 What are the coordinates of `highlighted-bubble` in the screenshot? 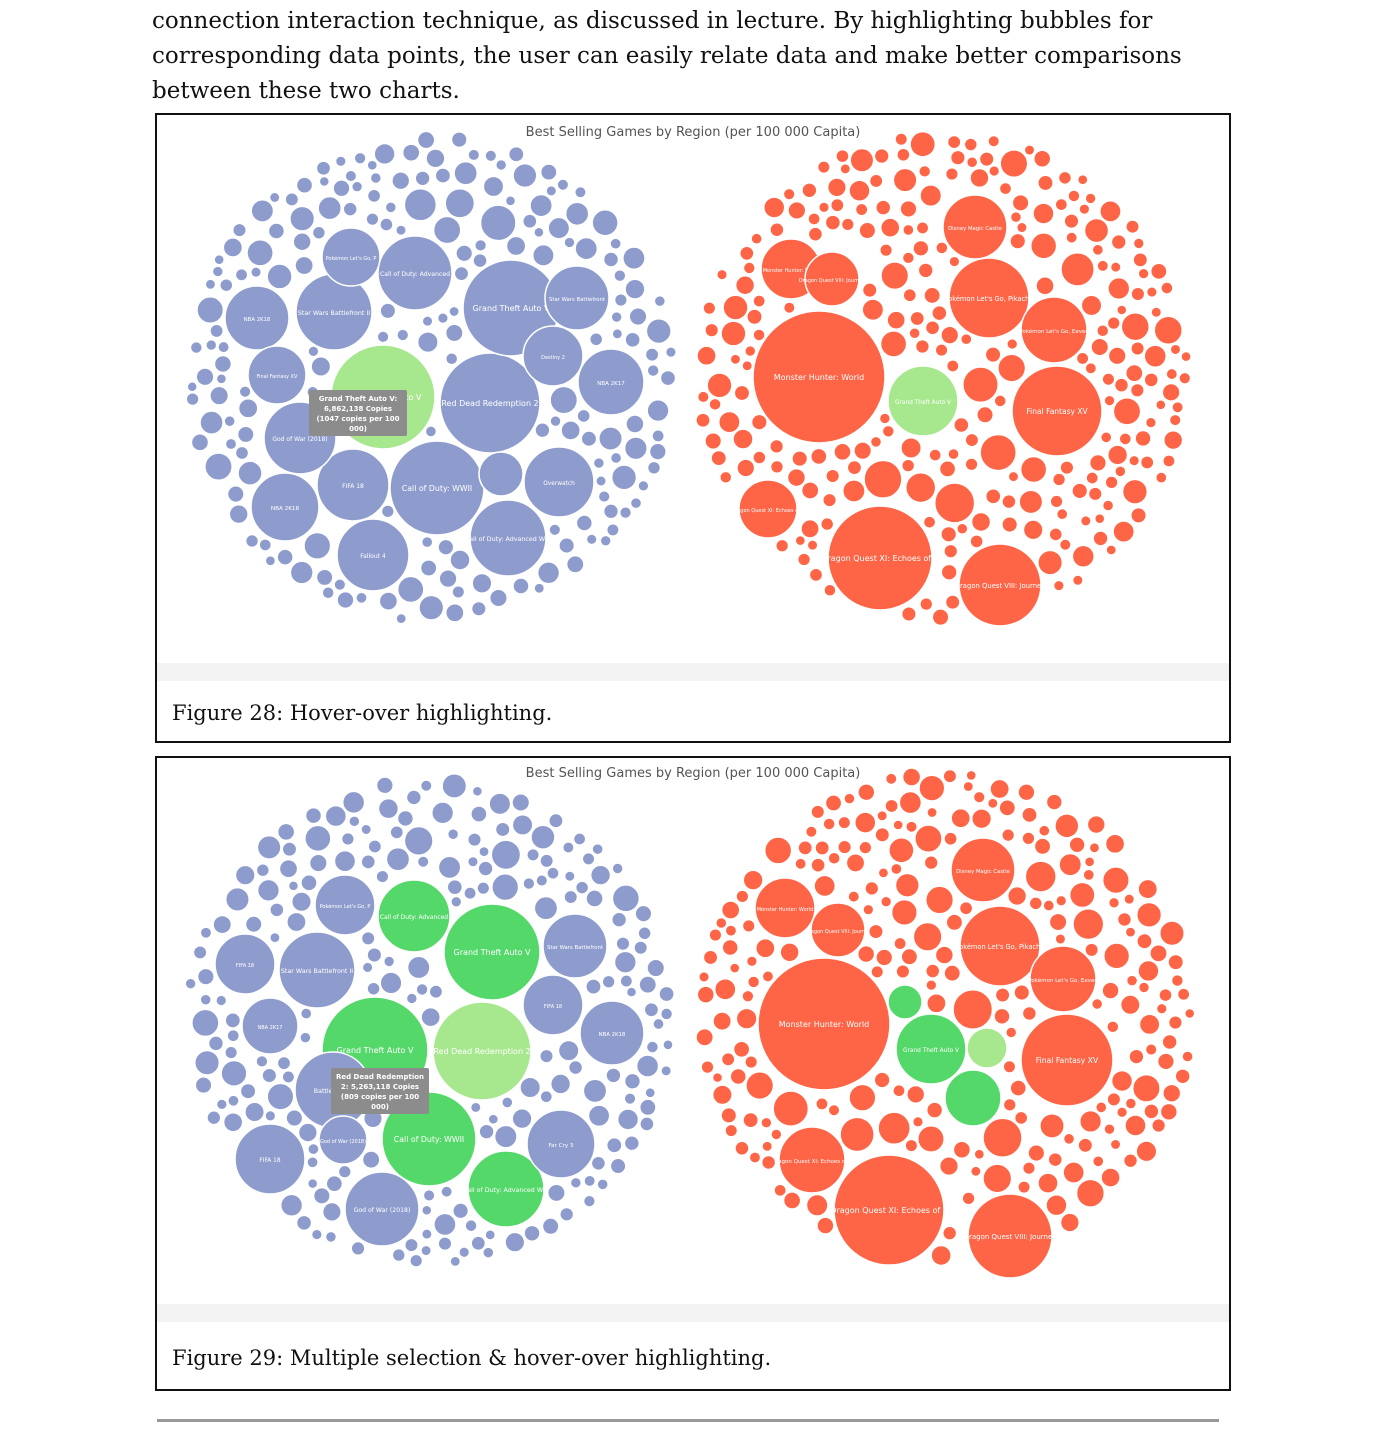 It's located at (905, 1002).